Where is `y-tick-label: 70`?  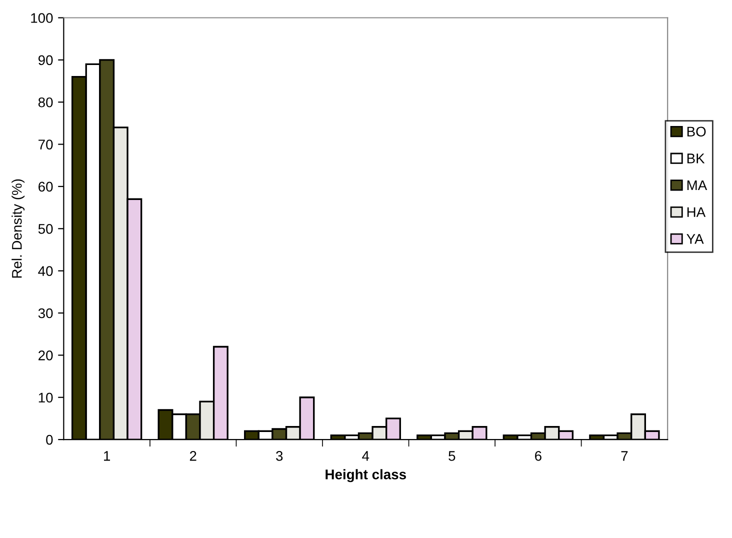 y-tick-label: 70 is located at coordinates (45, 145).